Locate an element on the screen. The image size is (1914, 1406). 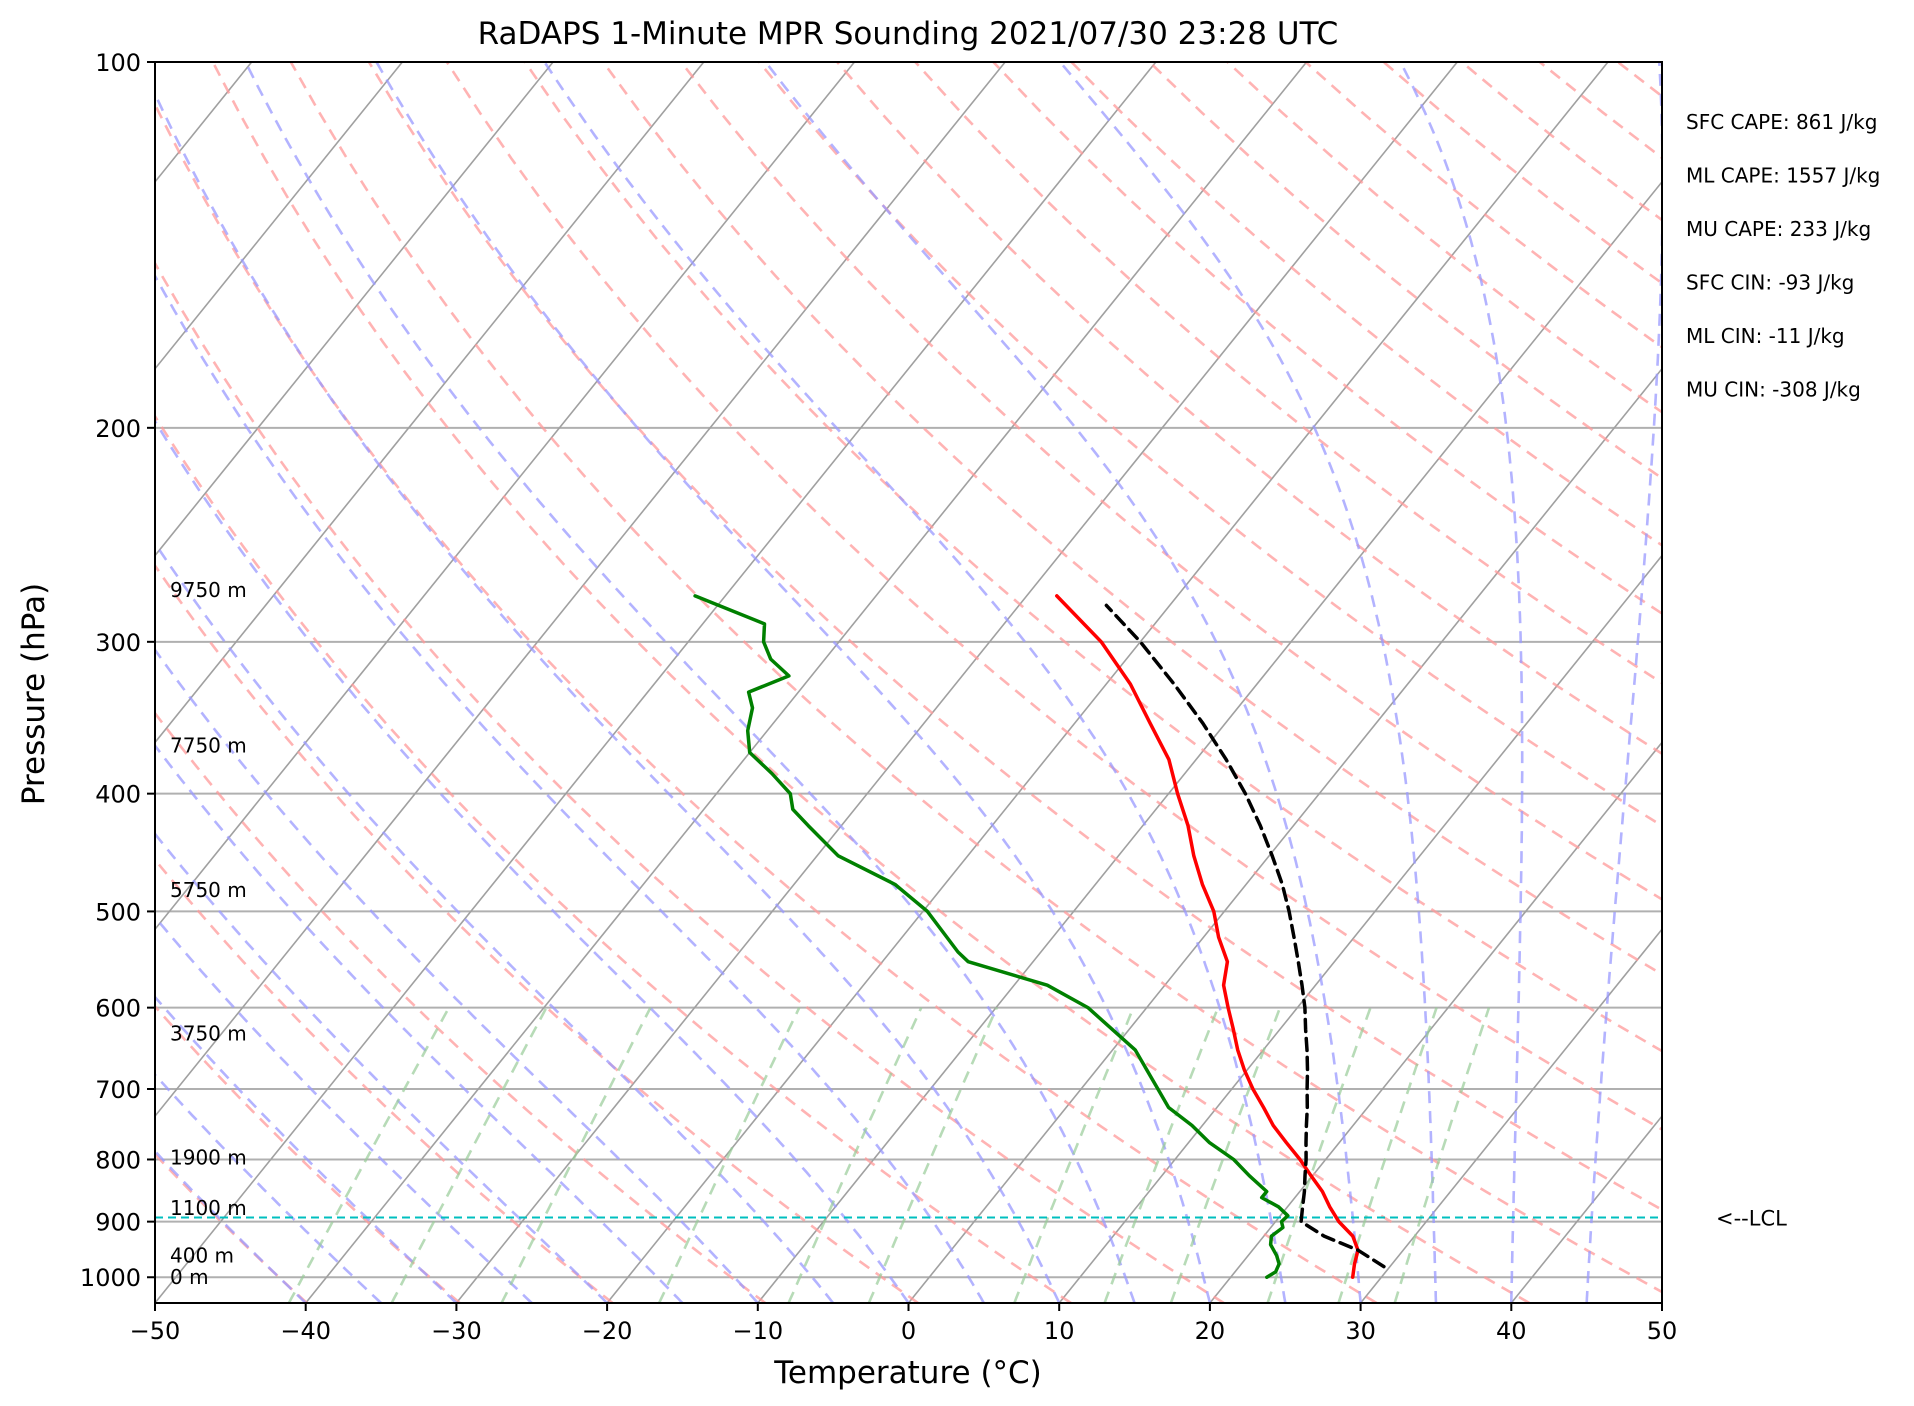
x-tick-label: 0 is located at coordinates (908, 1331).